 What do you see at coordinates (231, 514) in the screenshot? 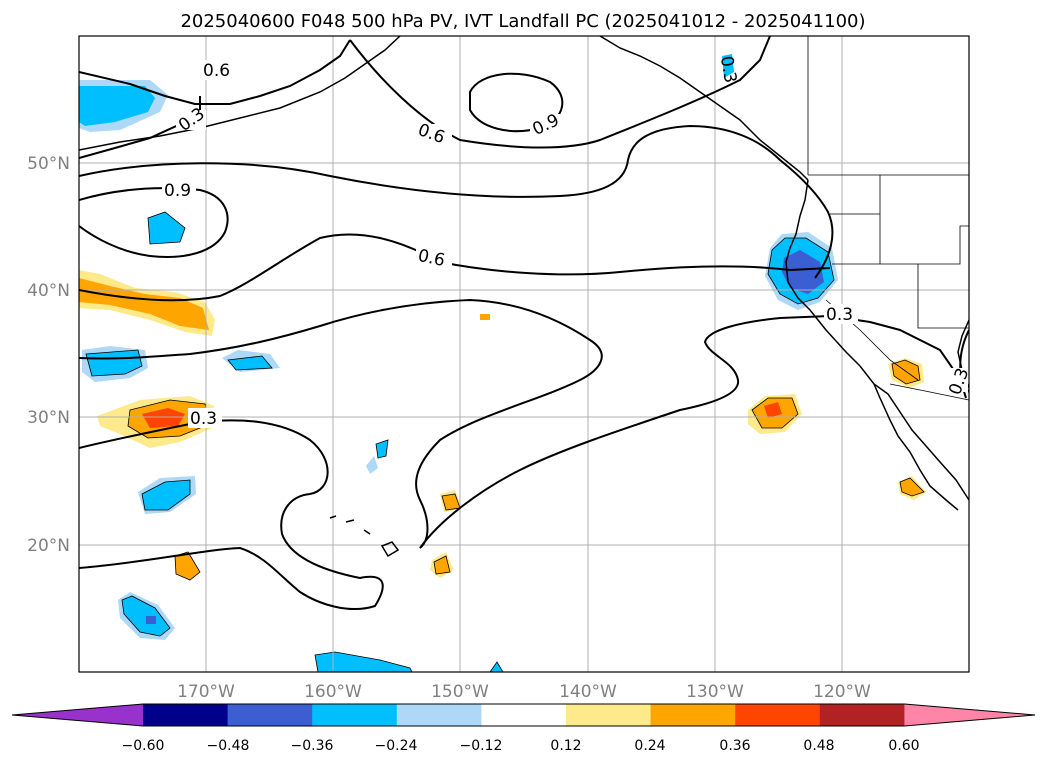
I see `contour-0.3-south` at bounding box center [231, 514].